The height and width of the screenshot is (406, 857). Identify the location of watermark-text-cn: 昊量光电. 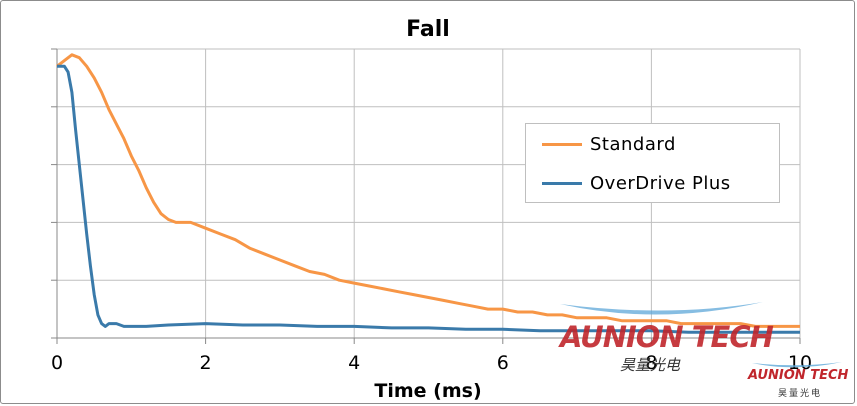
(650, 365).